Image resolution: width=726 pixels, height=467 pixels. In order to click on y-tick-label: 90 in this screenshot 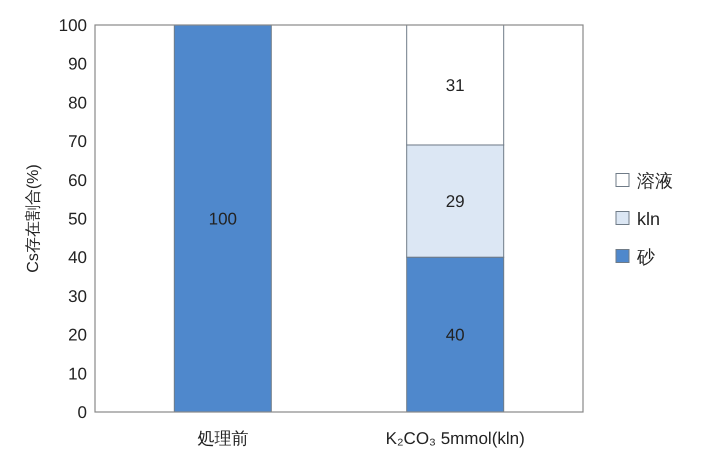, I will do `click(77, 64)`.